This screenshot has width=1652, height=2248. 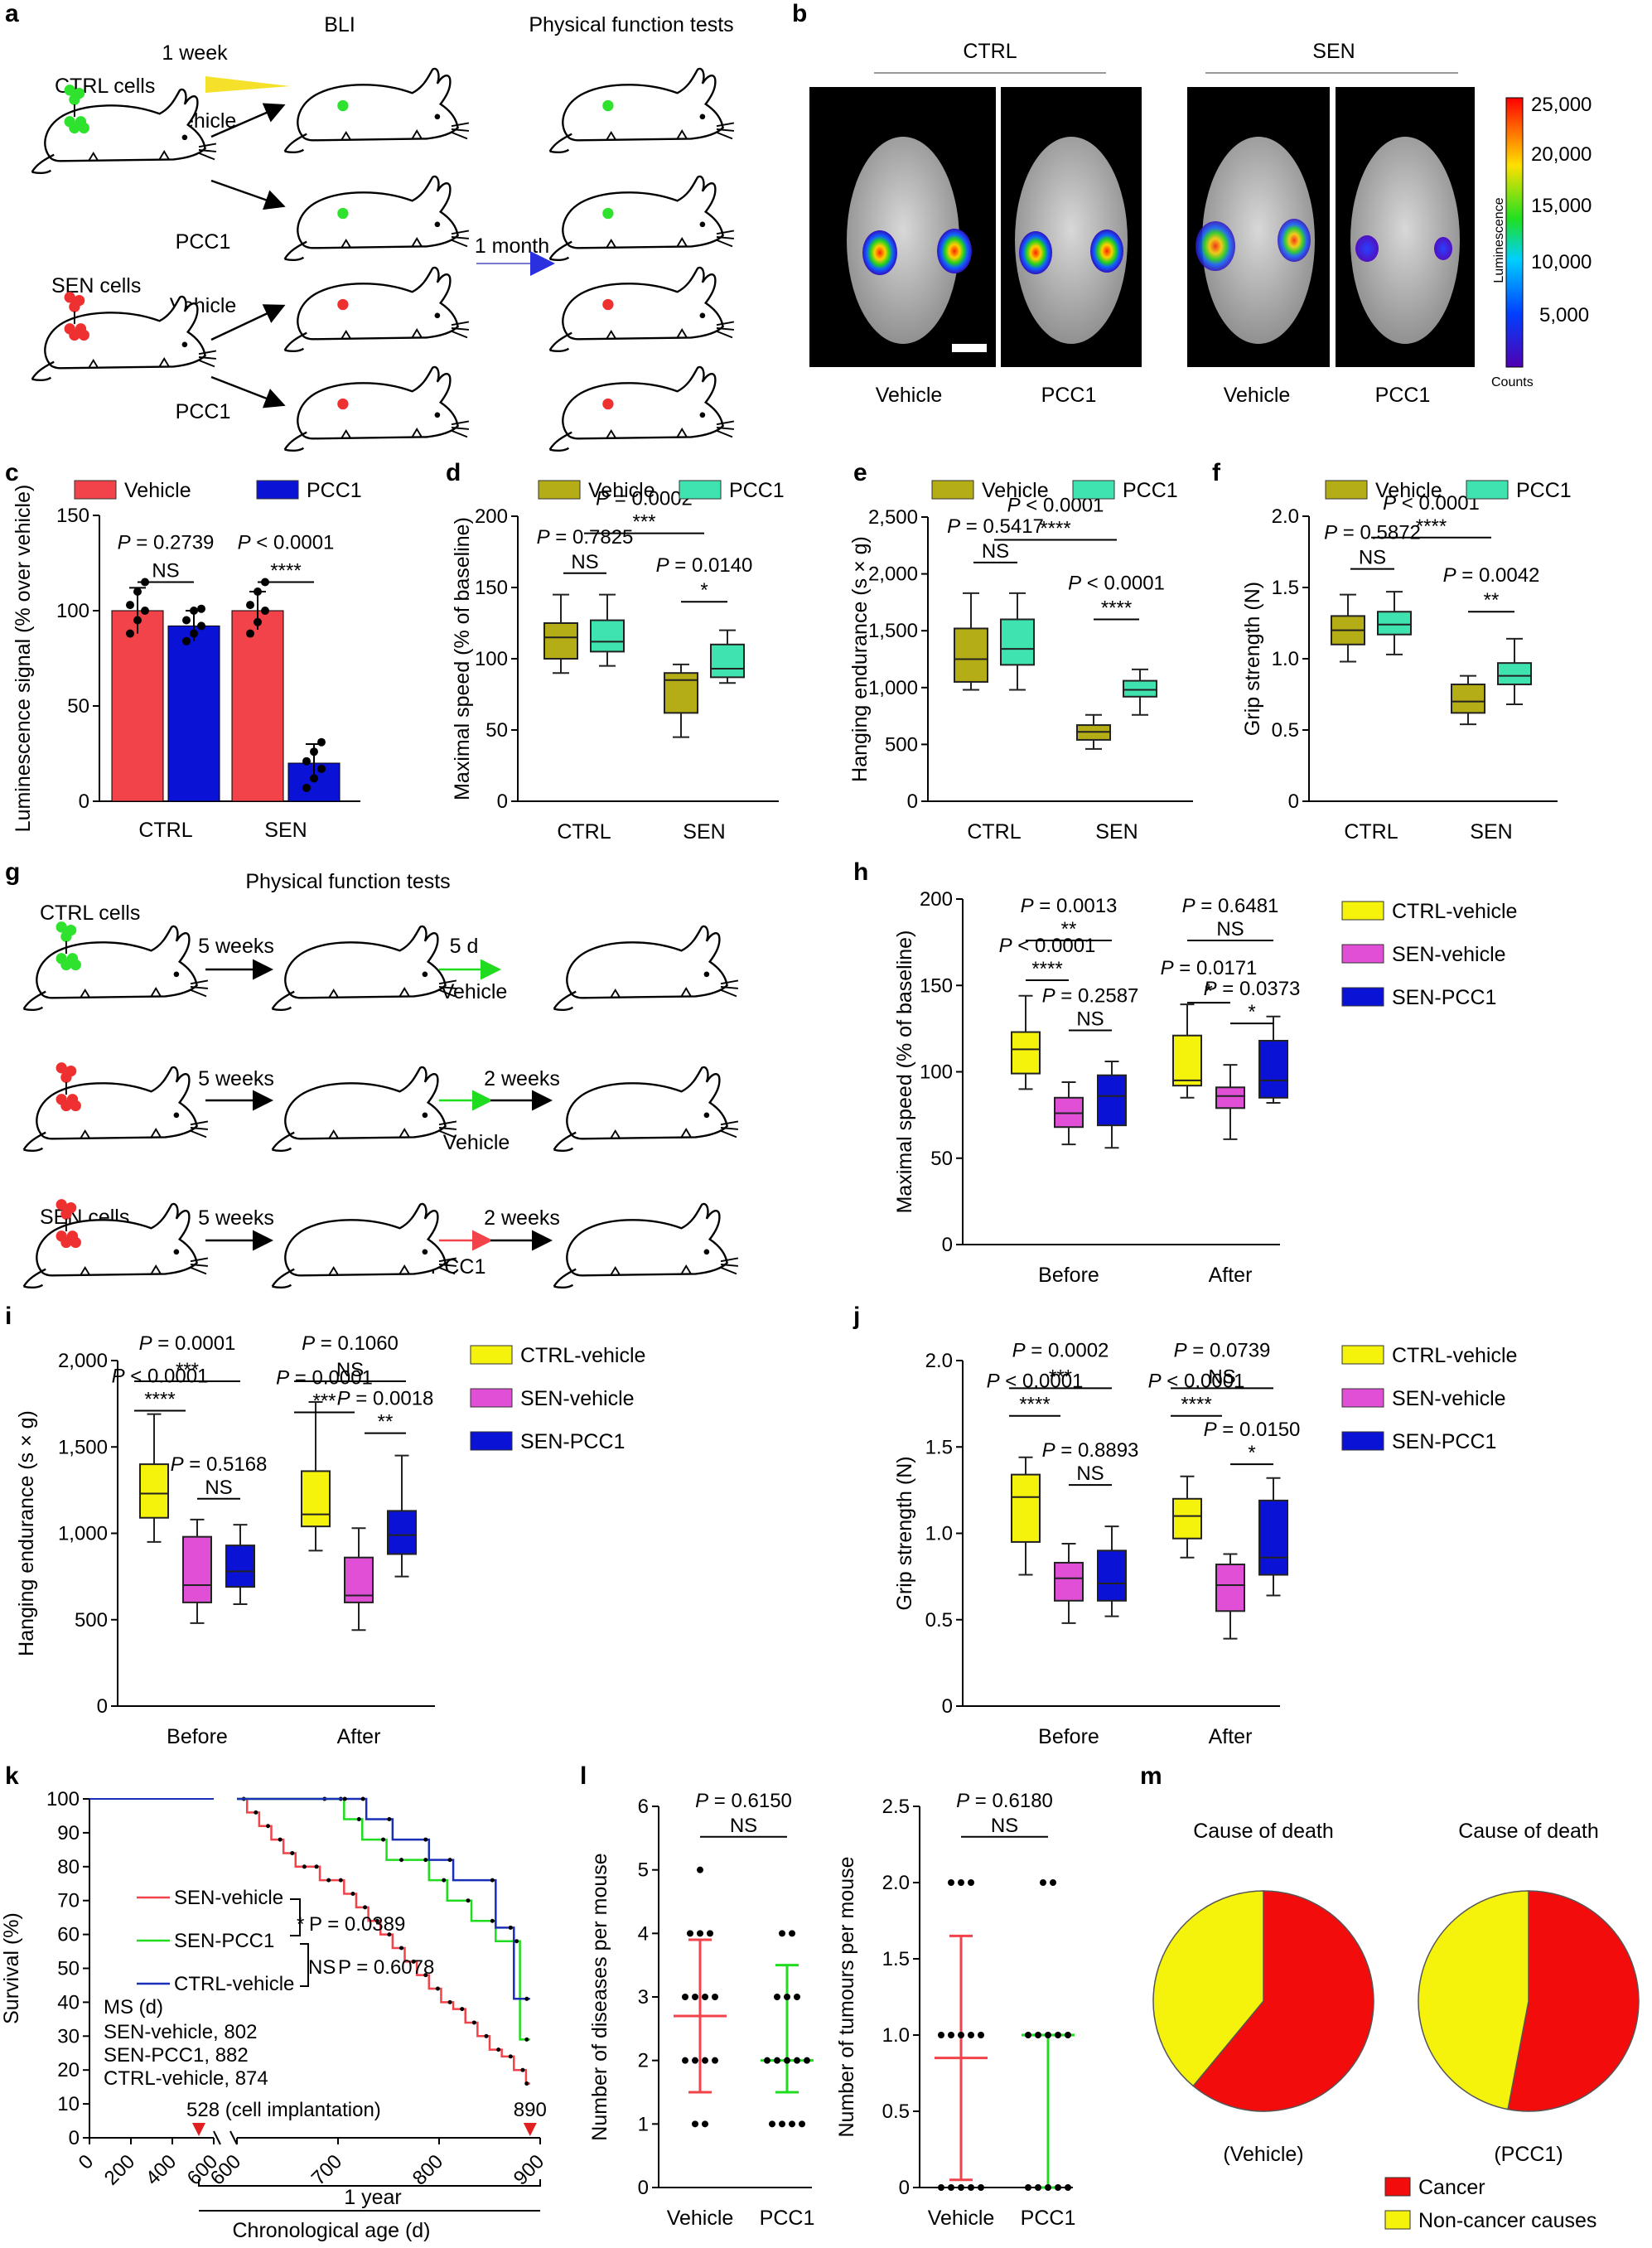 What do you see at coordinates (643, 522) in the screenshot?
I see `chart-d-sig-1: ***` at bounding box center [643, 522].